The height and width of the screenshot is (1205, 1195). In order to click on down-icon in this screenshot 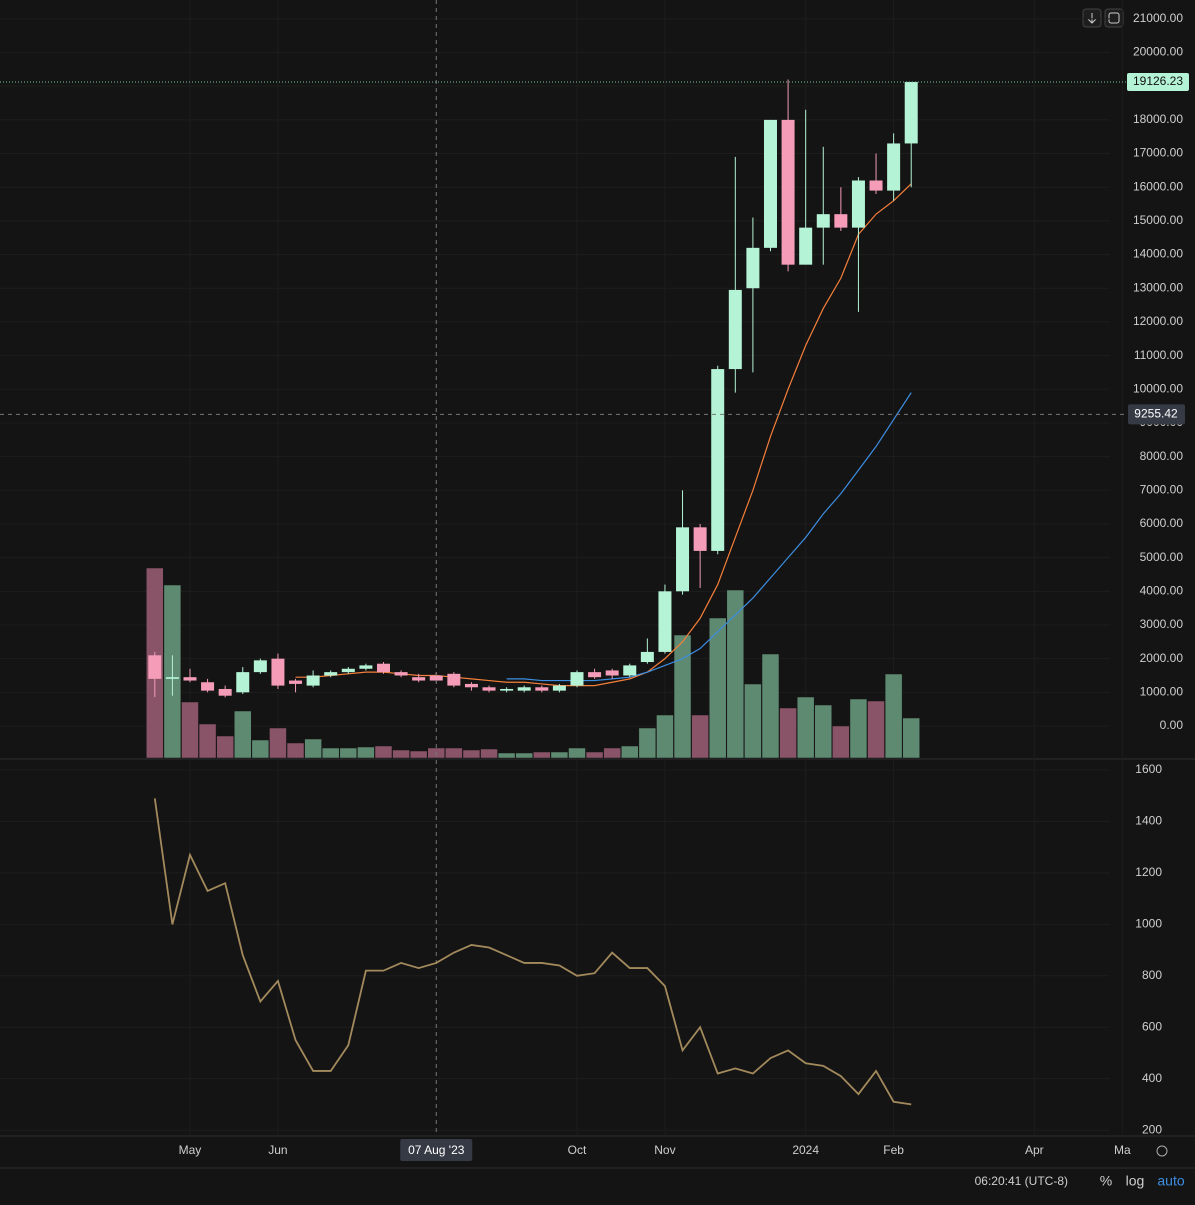, I will do `click(1092, 18)`.